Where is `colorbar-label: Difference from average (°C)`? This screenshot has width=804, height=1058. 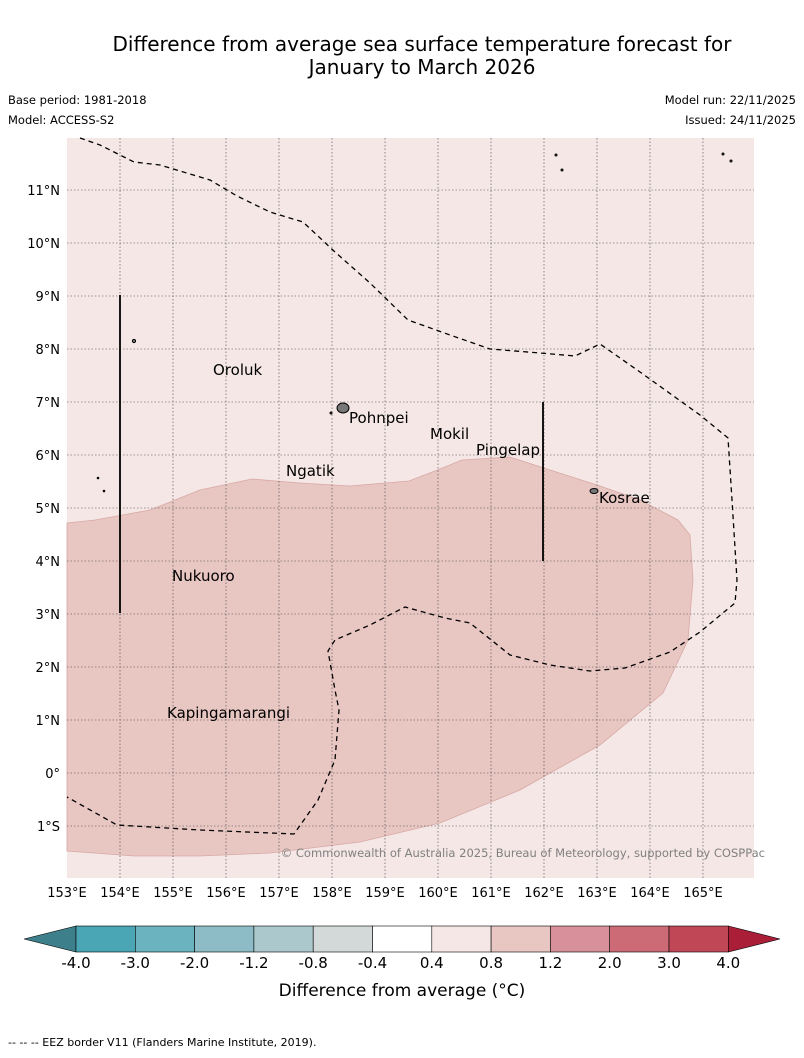 colorbar-label: Difference from average (°C) is located at coordinates (402, 991).